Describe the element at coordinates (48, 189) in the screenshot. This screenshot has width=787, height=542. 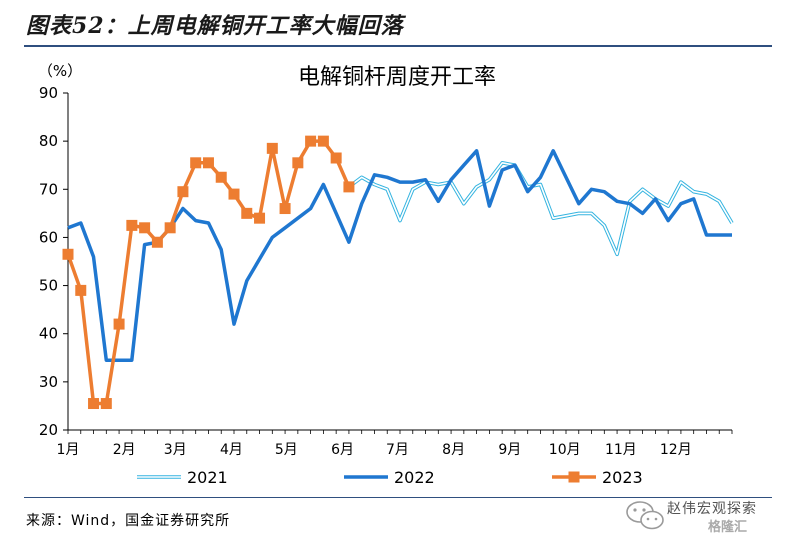
I see `y-tick-label: 70` at that location.